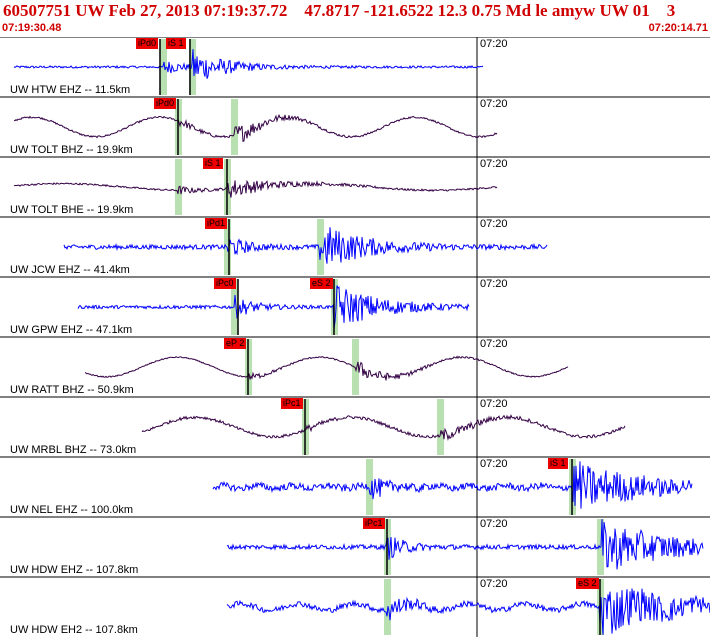 The width and height of the screenshot is (710, 638). I want to click on station-label: UW RATT BHZ -- 50.9km, so click(72, 390).